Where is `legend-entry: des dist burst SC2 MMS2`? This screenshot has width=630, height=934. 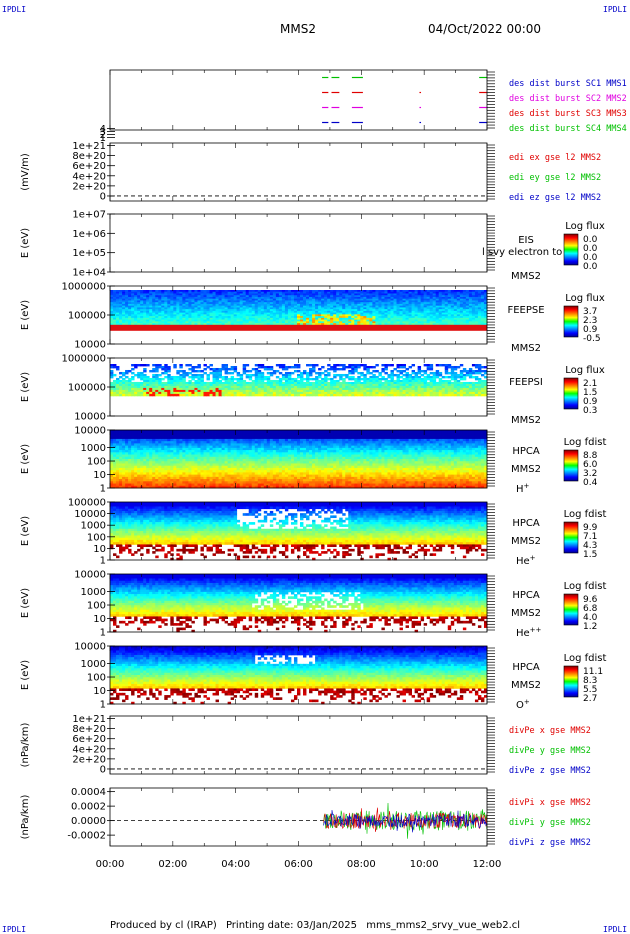
legend-entry: des dist burst SC2 MMS2 is located at coordinates (568, 99).